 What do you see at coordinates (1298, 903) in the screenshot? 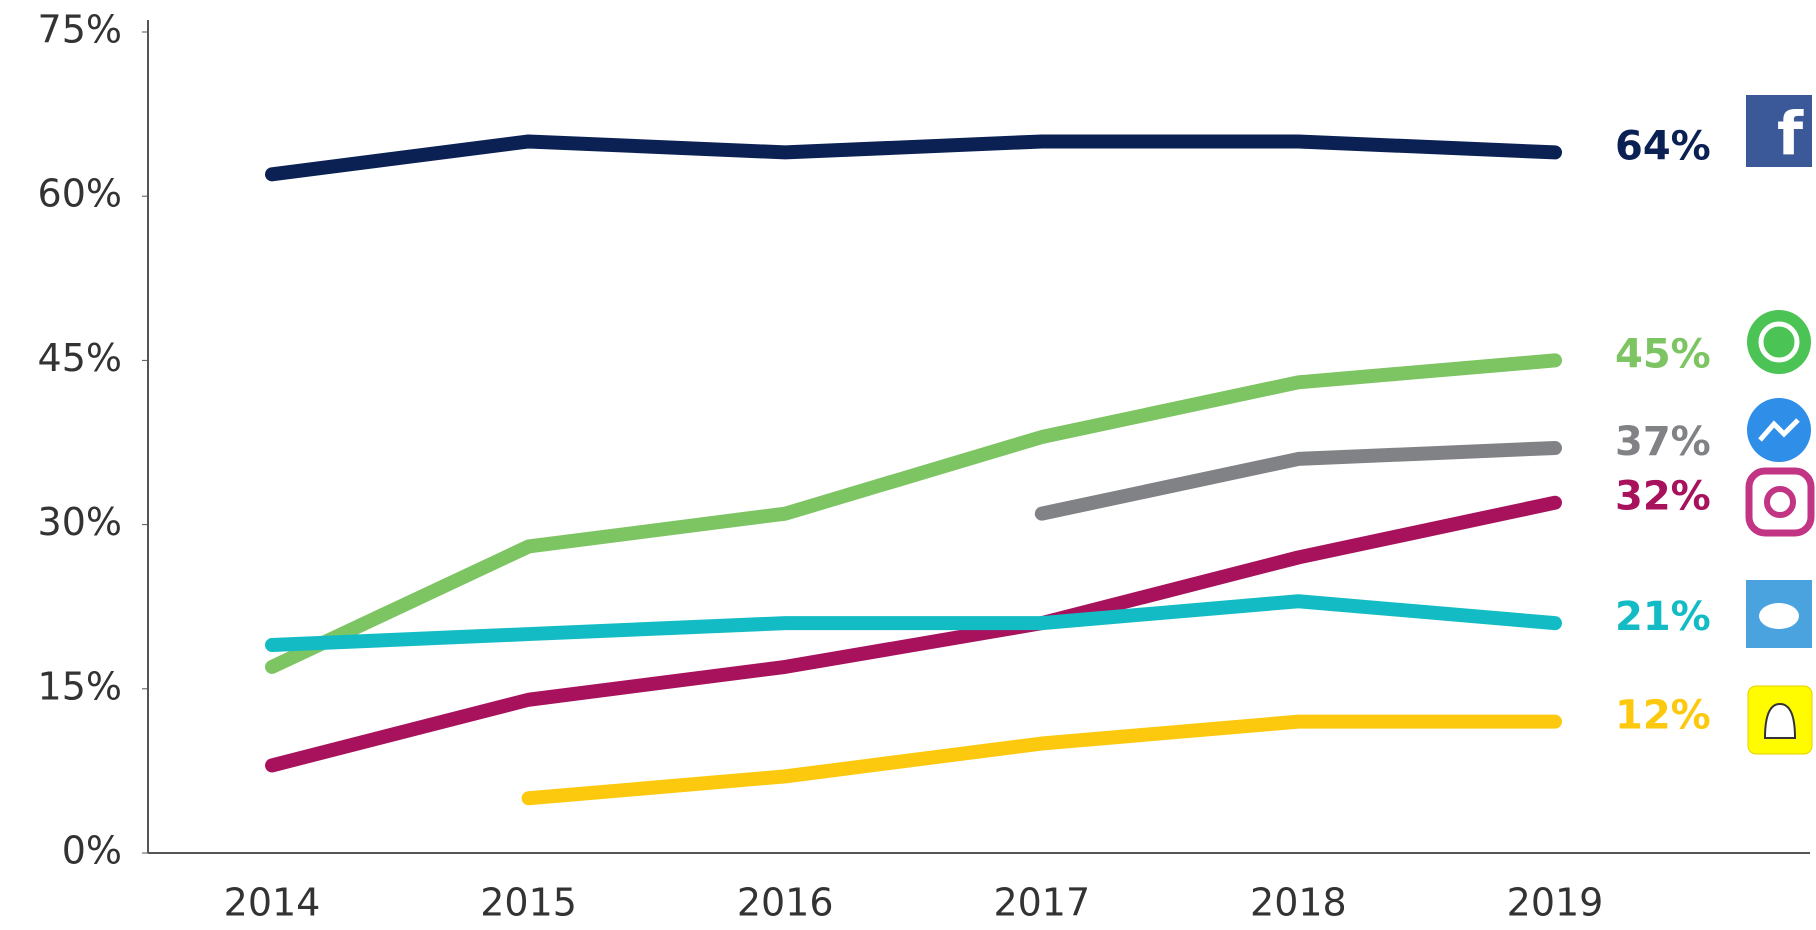
I see `x-tick-label: 2018` at bounding box center [1298, 903].